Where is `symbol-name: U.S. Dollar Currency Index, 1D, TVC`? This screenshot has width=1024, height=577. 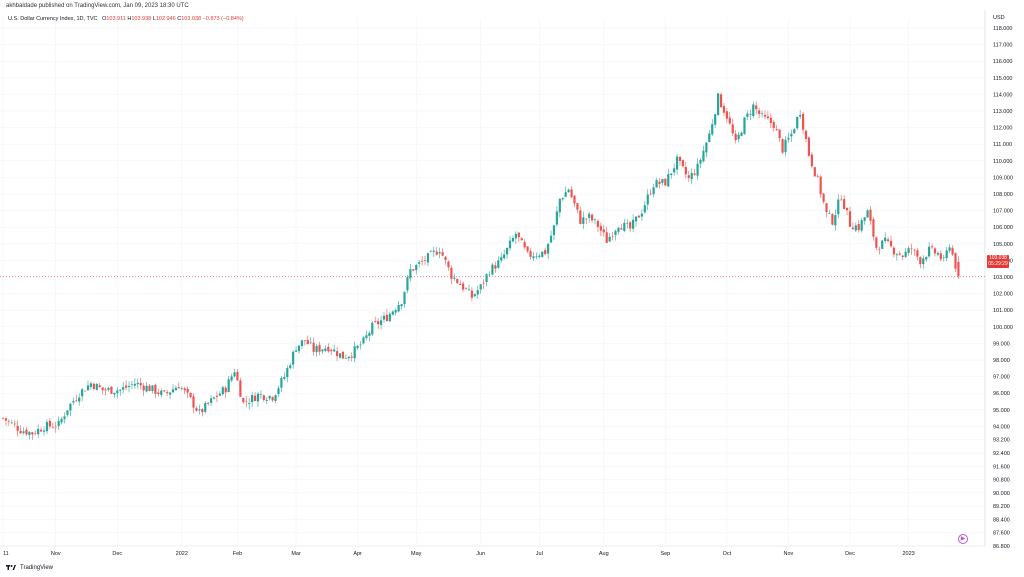
symbol-name: U.S. Dollar Currency Index, 1D, TVC is located at coordinates (53, 19).